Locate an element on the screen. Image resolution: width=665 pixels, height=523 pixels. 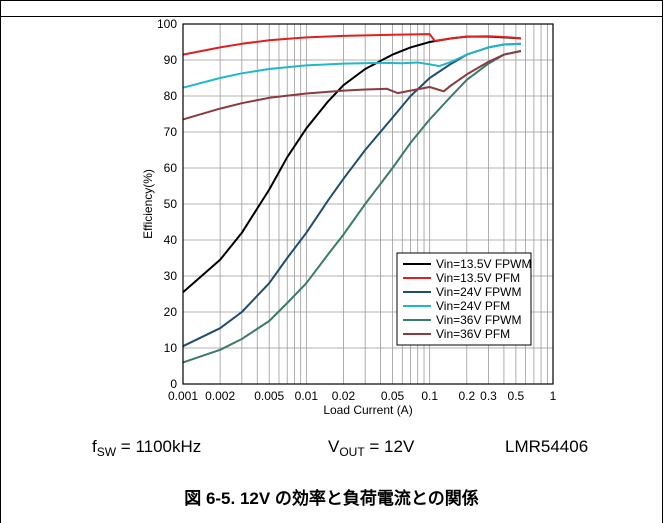
x-tick-label: 0.3 is located at coordinates (488, 396).